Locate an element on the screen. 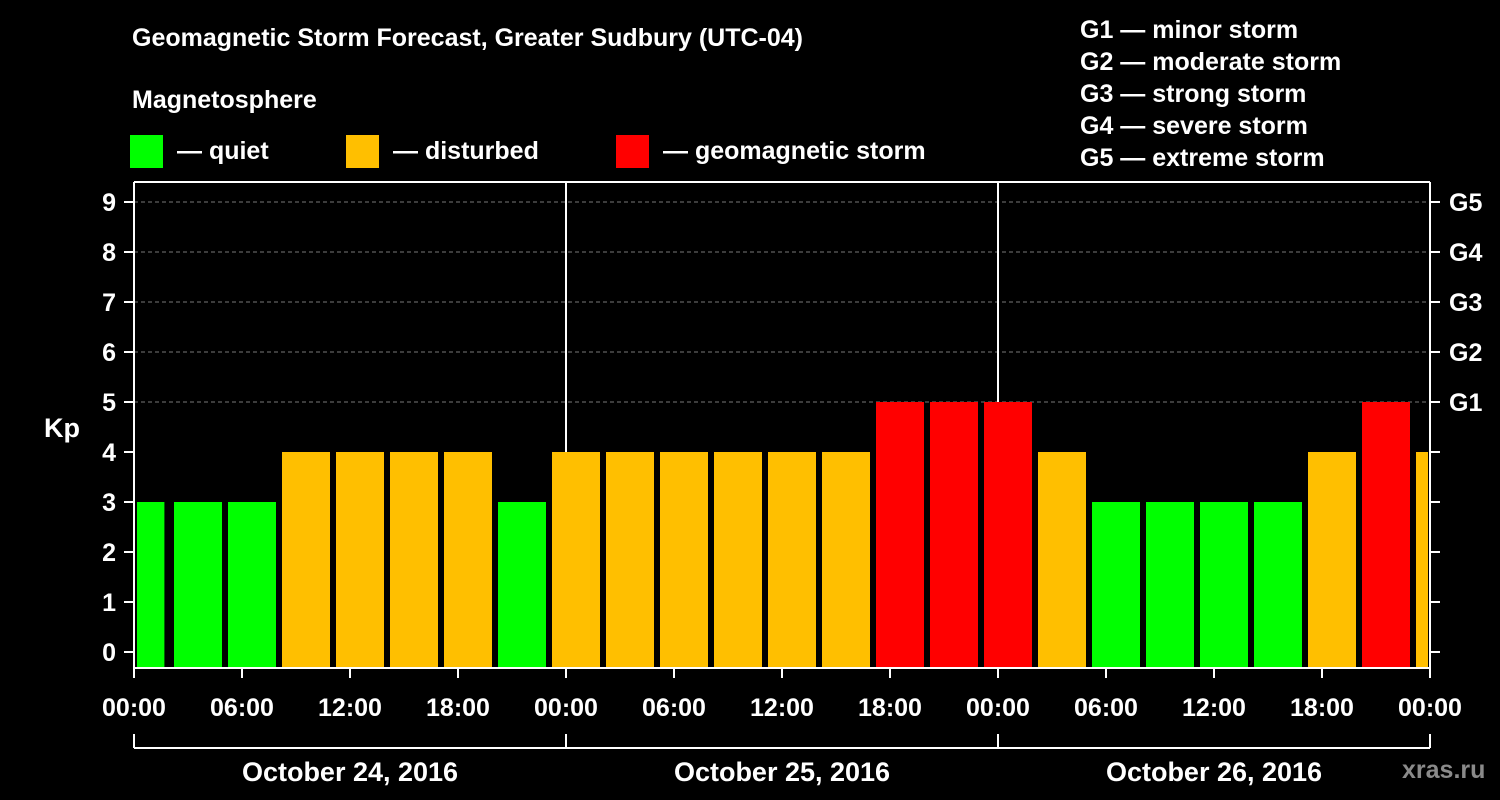 This screenshot has width=1500, height=800. g-level-4: G4 — severe storm is located at coordinates (1194, 126).